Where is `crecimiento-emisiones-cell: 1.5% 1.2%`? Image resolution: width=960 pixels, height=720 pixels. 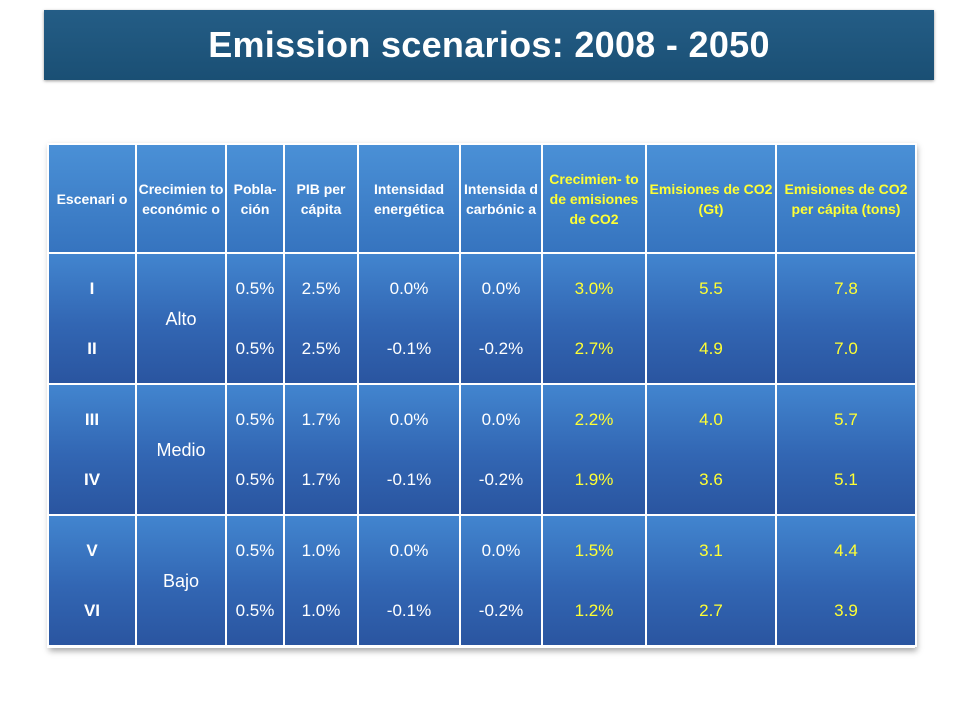 crecimiento-emisiones-cell: 1.5% 1.2% is located at coordinates (594, 580).